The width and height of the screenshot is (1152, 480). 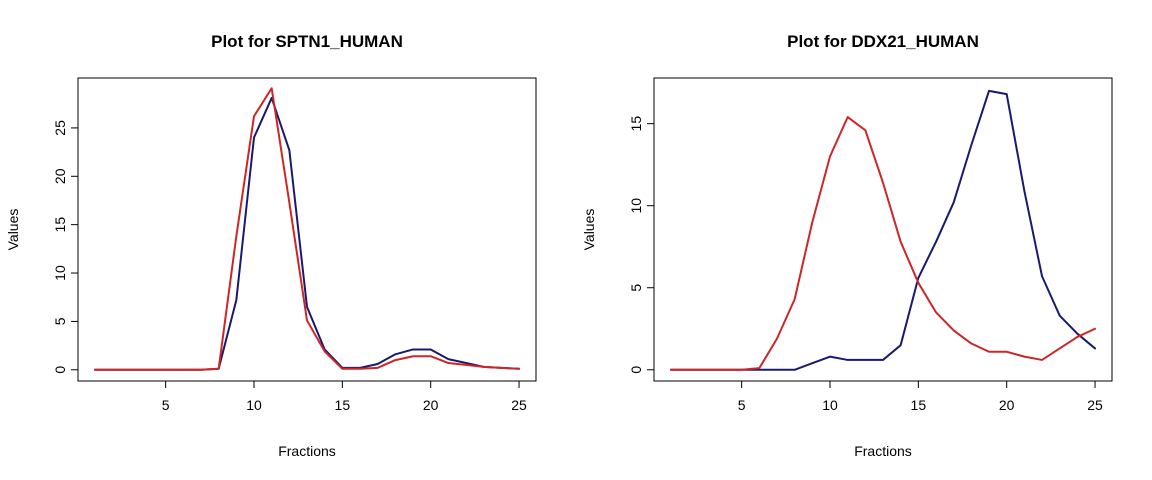 I want to click on y-tick-label: 25, so click(x=60, y=128).